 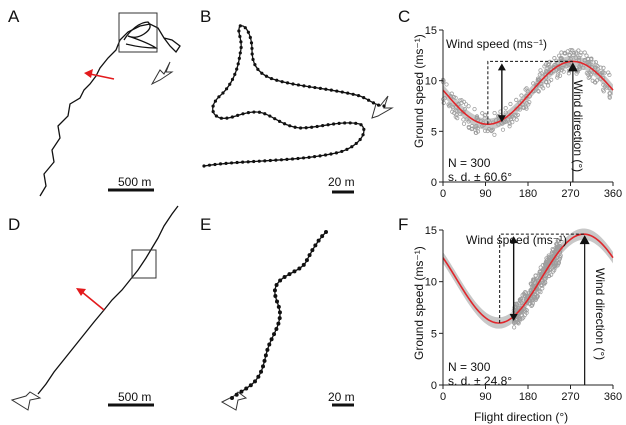 What do you see at coordinates (134, 182) in the screenshot?
I see `scale-label-a: 500 m` at bounding box center [134, 182].